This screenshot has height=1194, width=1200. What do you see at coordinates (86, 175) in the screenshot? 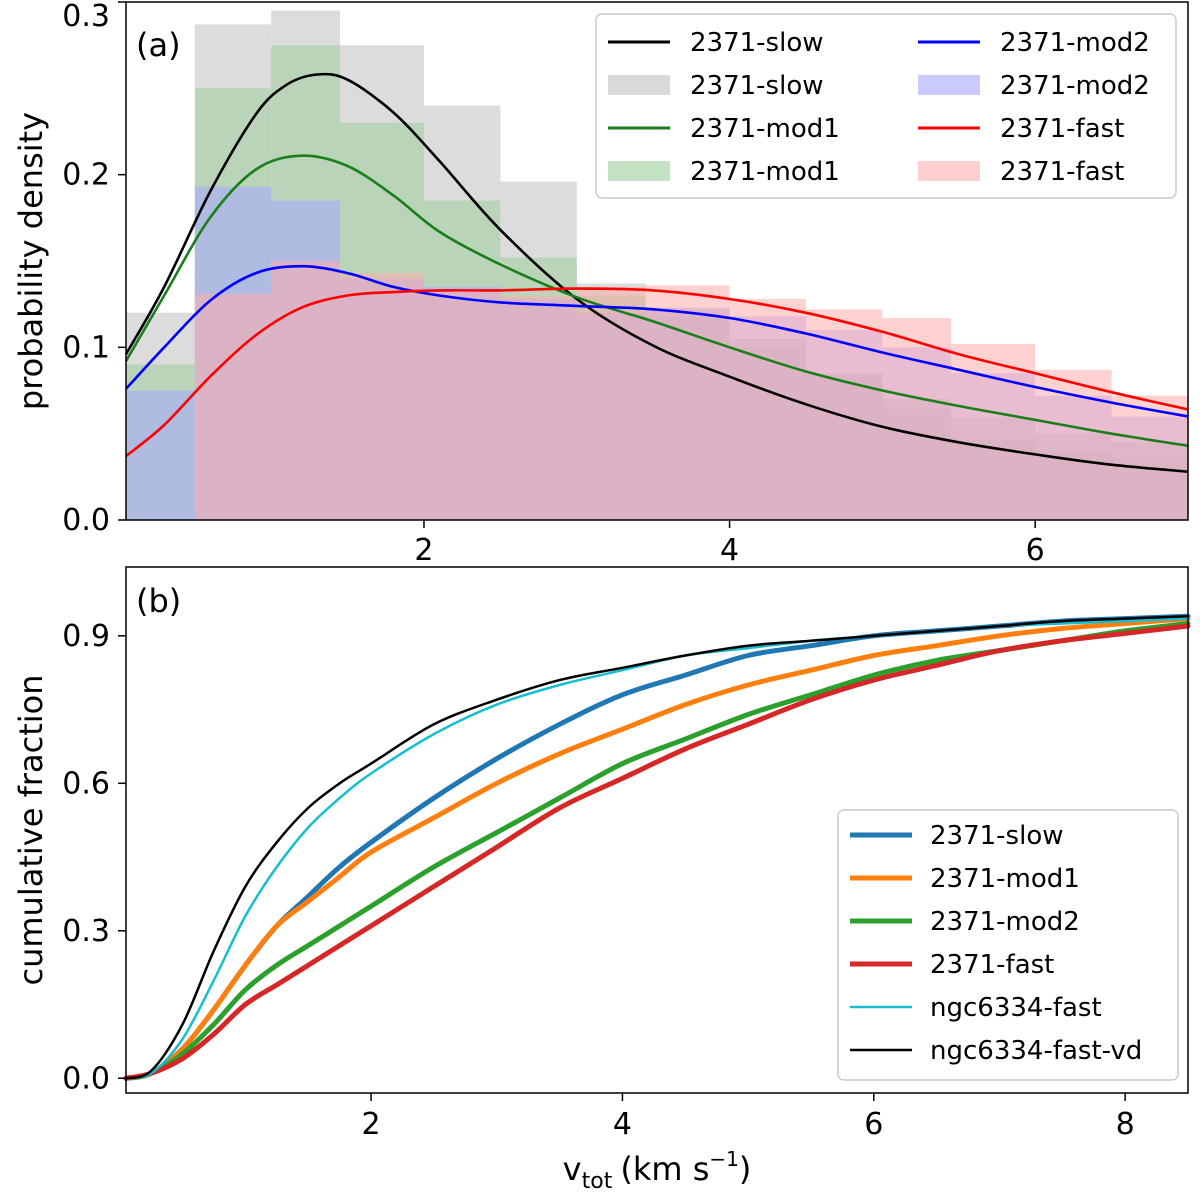
I see `a-y-tick-label-2: 0.2` at bounding box center [86, 175].